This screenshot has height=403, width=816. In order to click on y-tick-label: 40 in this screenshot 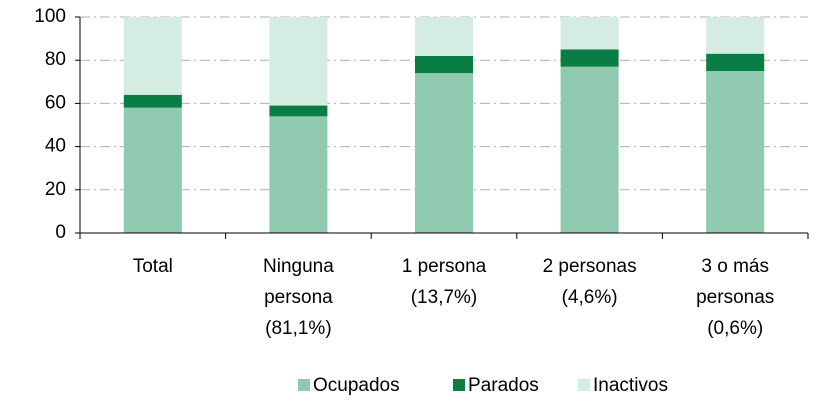, I will do `click(55, 146)`.